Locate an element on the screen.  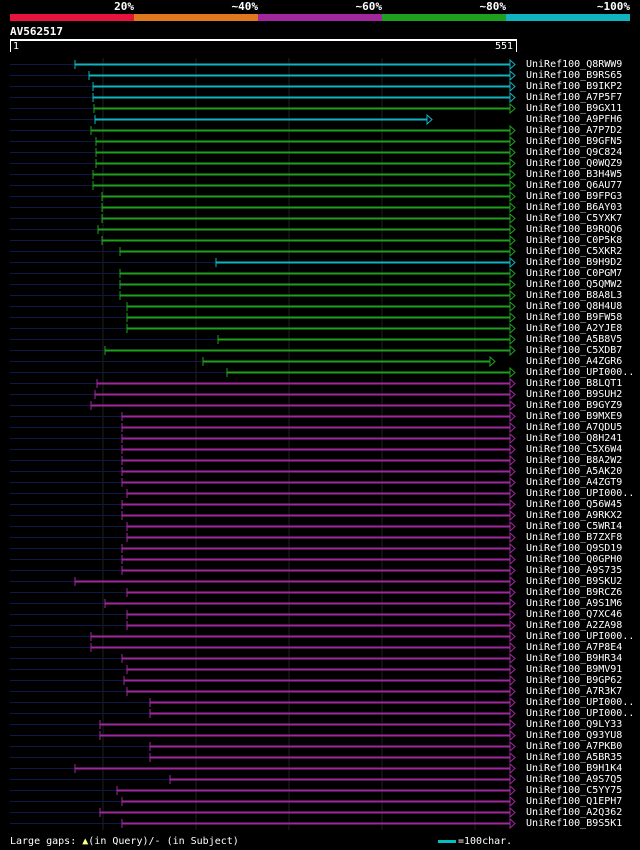
hit-label: UniRef100_A9S735 is located at coordinates (574, 570).